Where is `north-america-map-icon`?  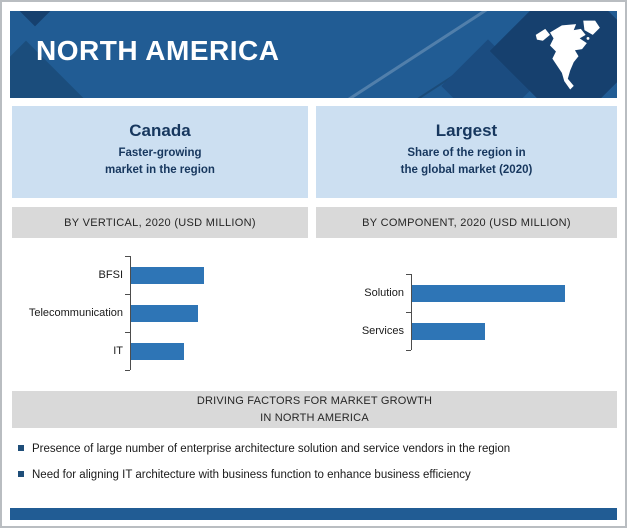
north-america-map-icon is located at coordinates (567, 55).